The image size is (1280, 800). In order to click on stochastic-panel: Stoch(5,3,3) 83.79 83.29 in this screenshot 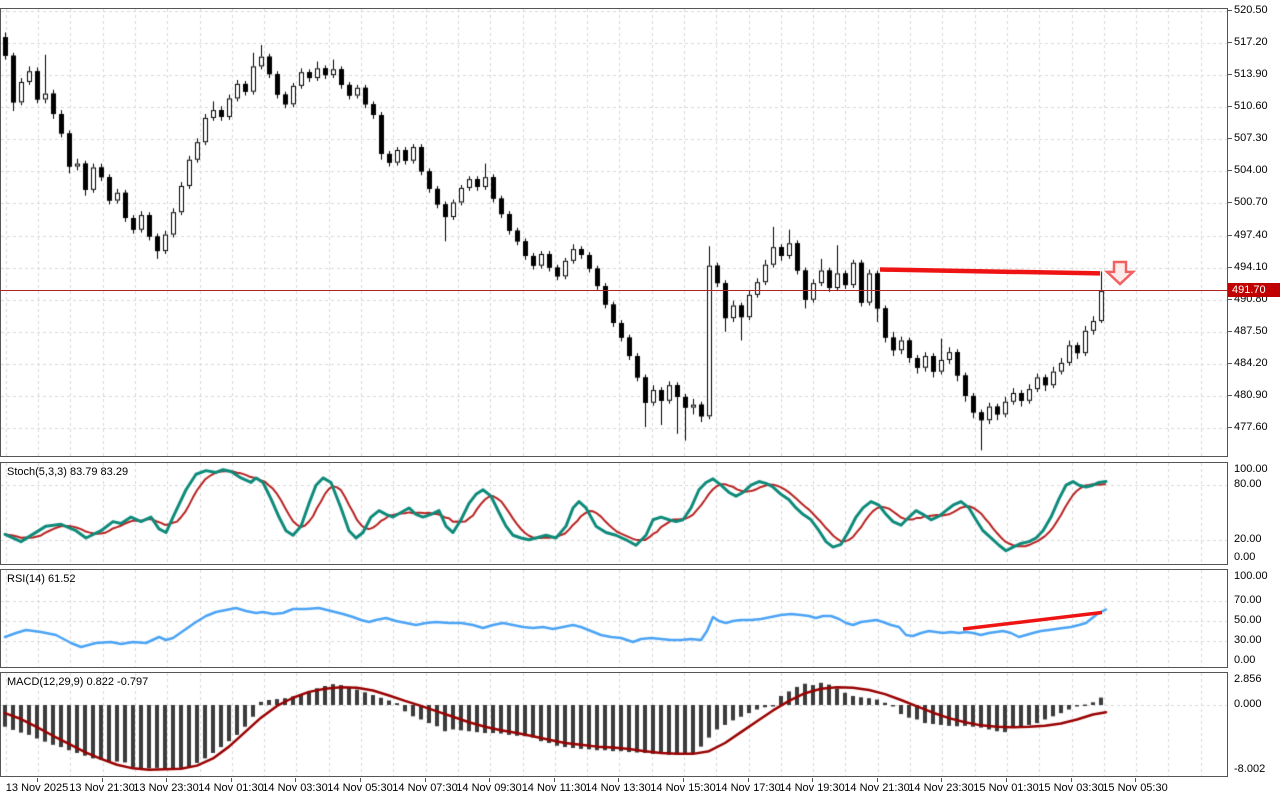, I will do `click(614, 513)`.